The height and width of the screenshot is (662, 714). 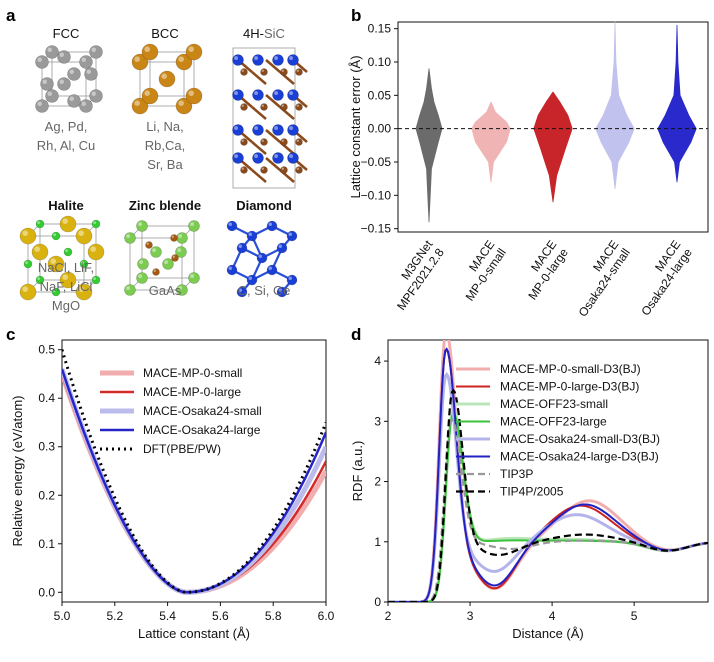 What do you see at coordinates (661, 277) in the screenshot?
I see `violin-category-label-4: MACEOsaka24-large` at bounding box center [661, 277].